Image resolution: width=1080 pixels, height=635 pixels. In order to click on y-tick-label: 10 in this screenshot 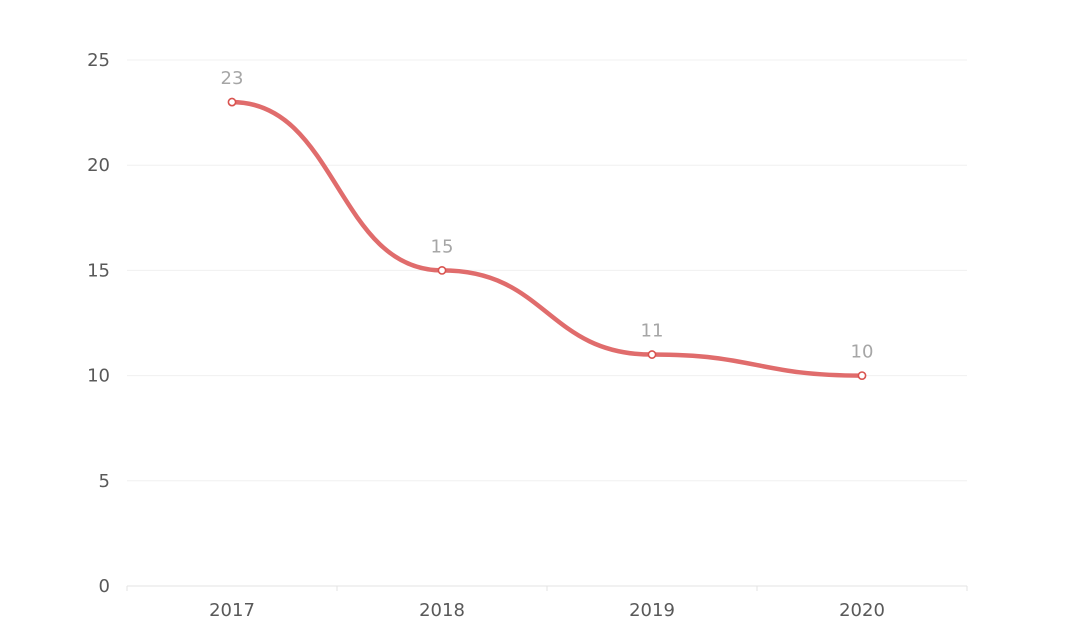, I will do `click(98, 376)`.